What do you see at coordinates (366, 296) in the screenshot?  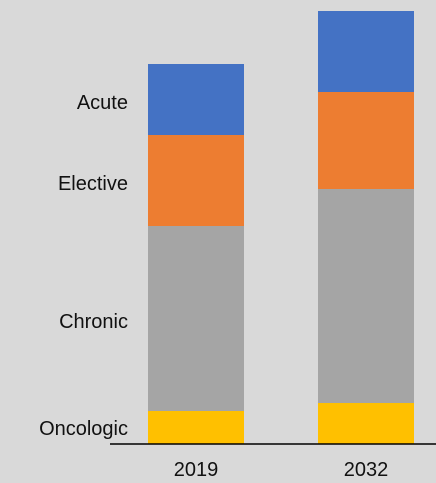 I see `bar-segment-chronic-2032` at bounding box center [366, 296].